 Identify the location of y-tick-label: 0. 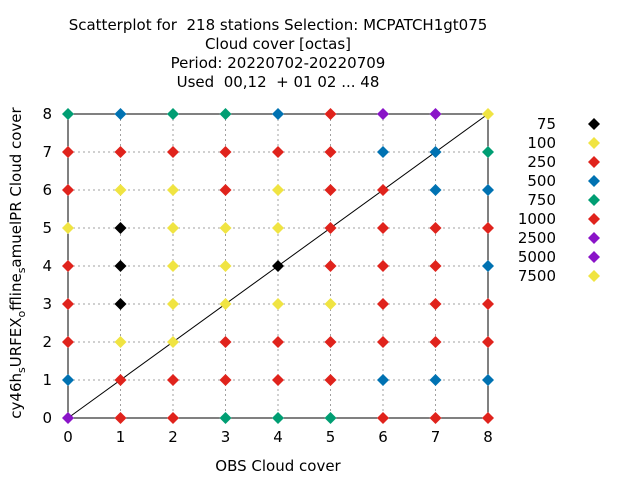
(47, 418).